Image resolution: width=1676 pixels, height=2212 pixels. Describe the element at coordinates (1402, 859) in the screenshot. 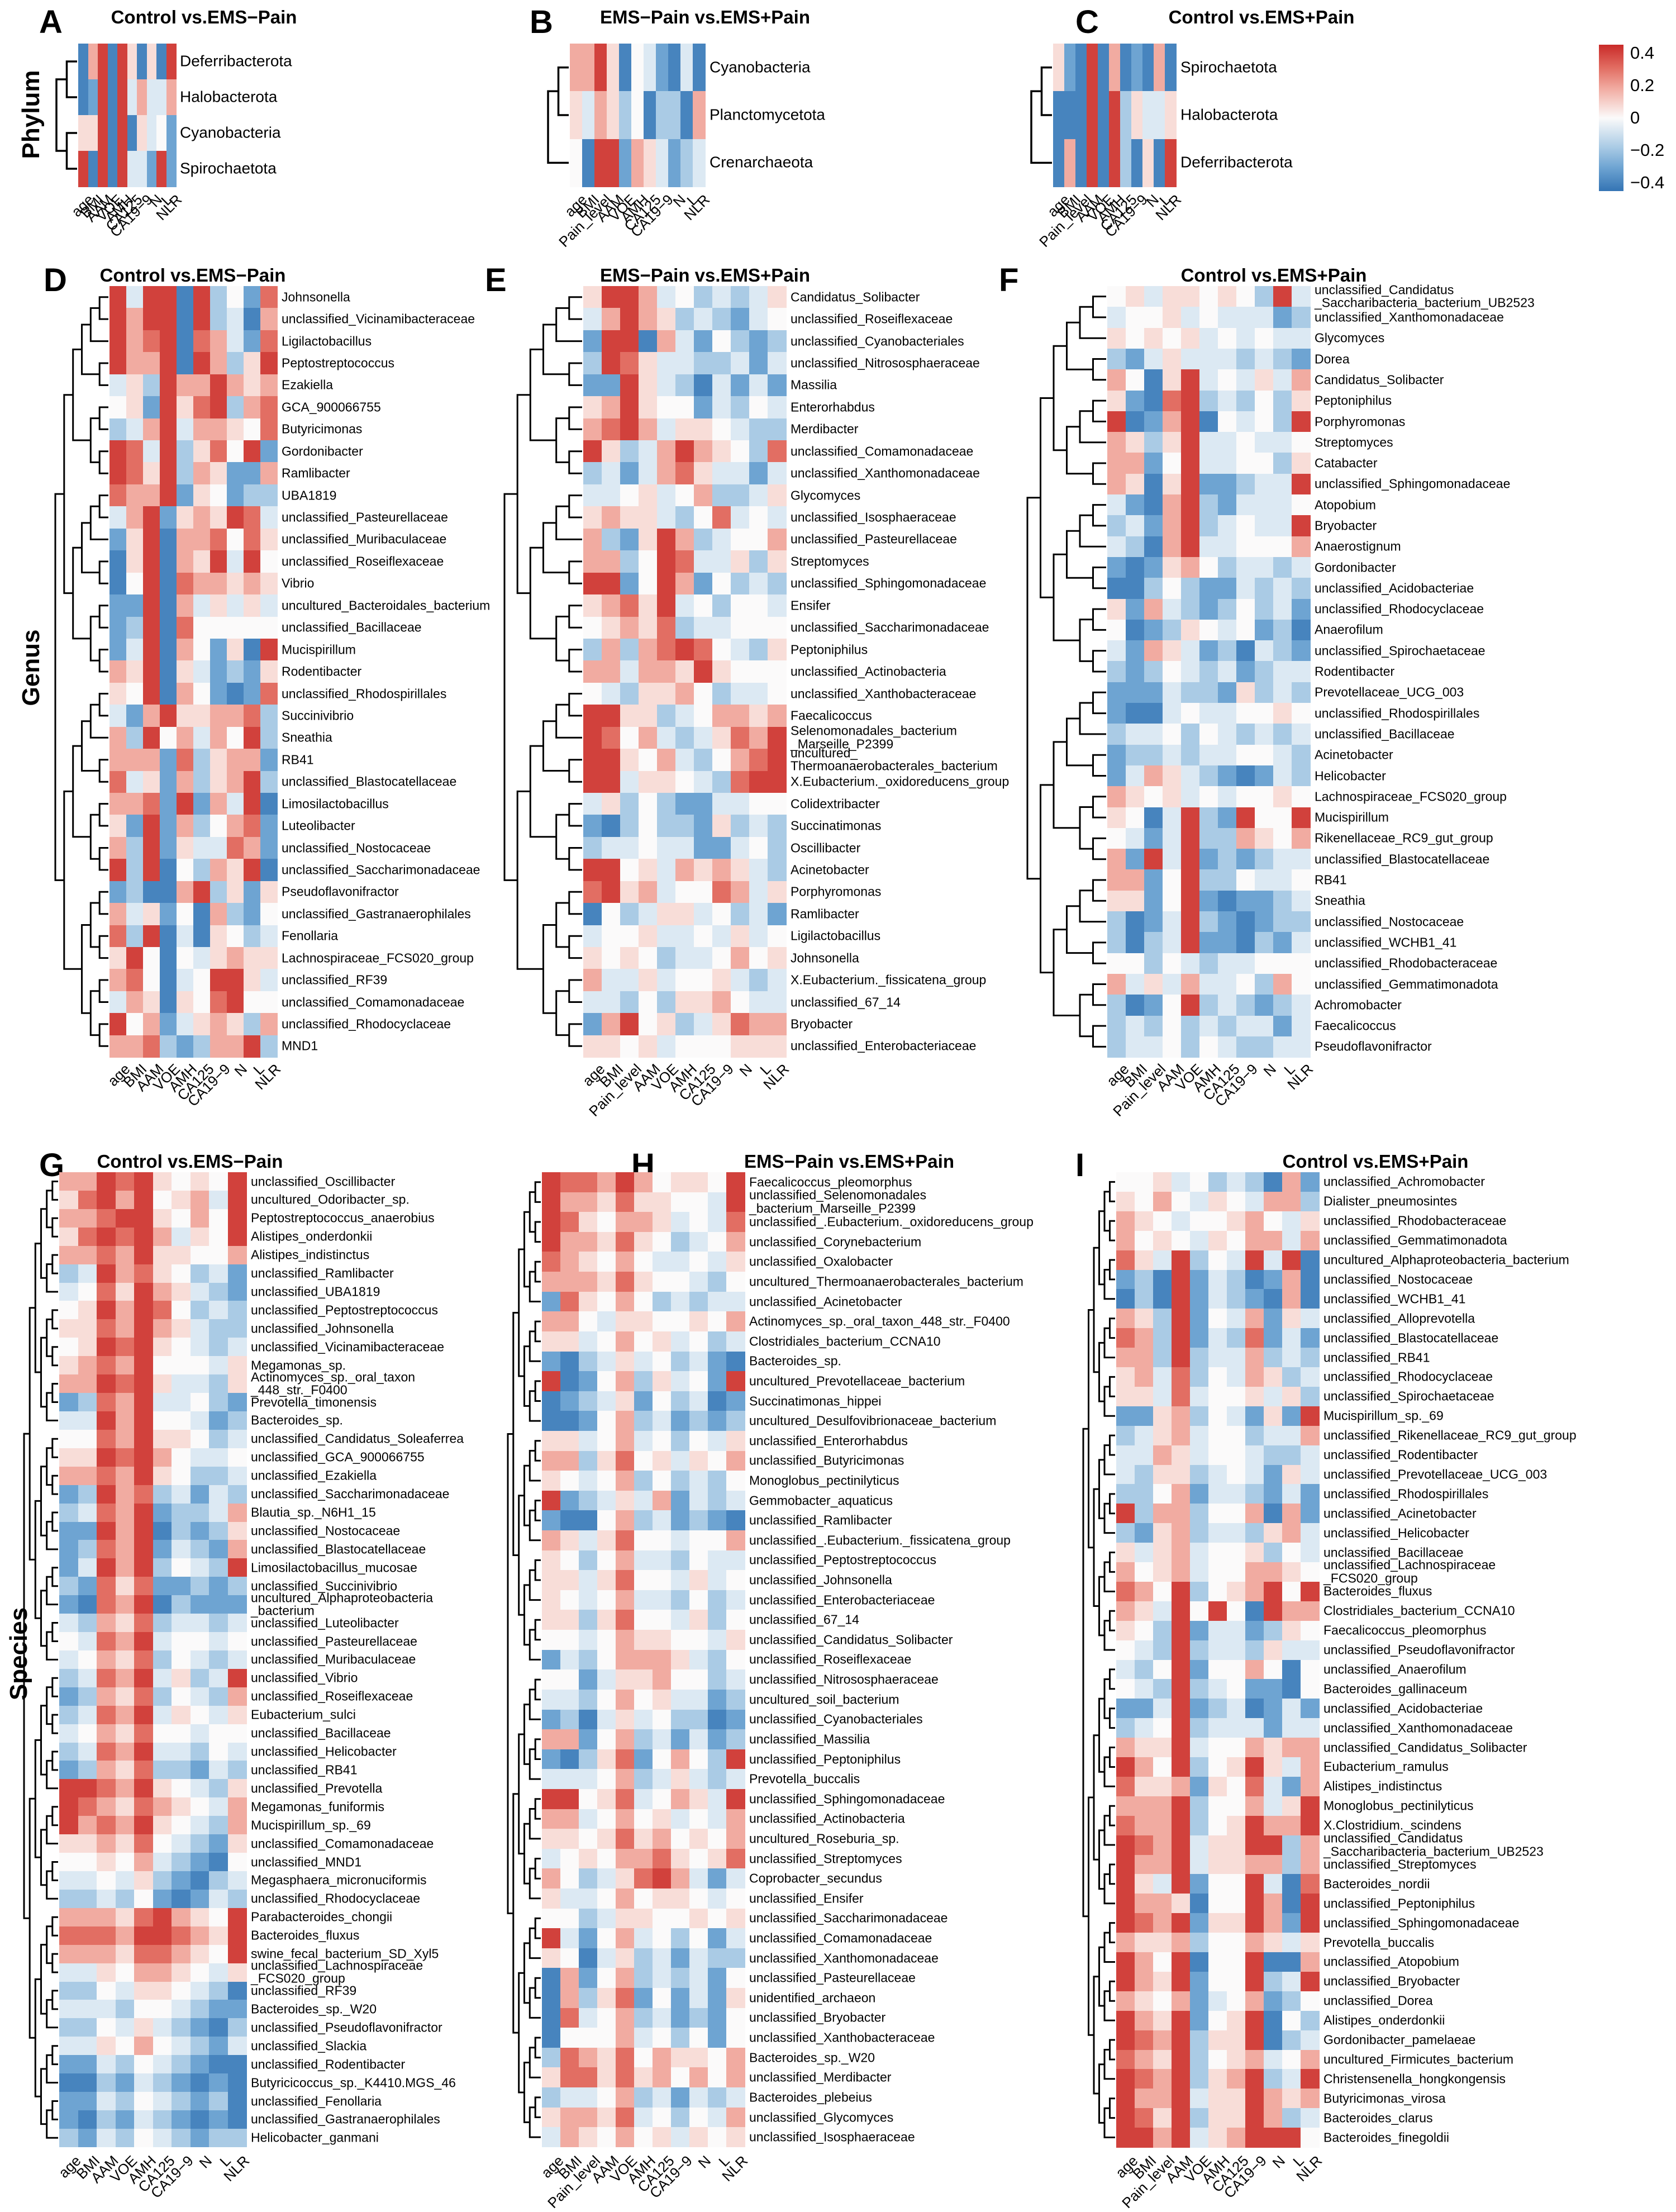

I see `row-label: unclassified_Blastocatellaceae` at that location.